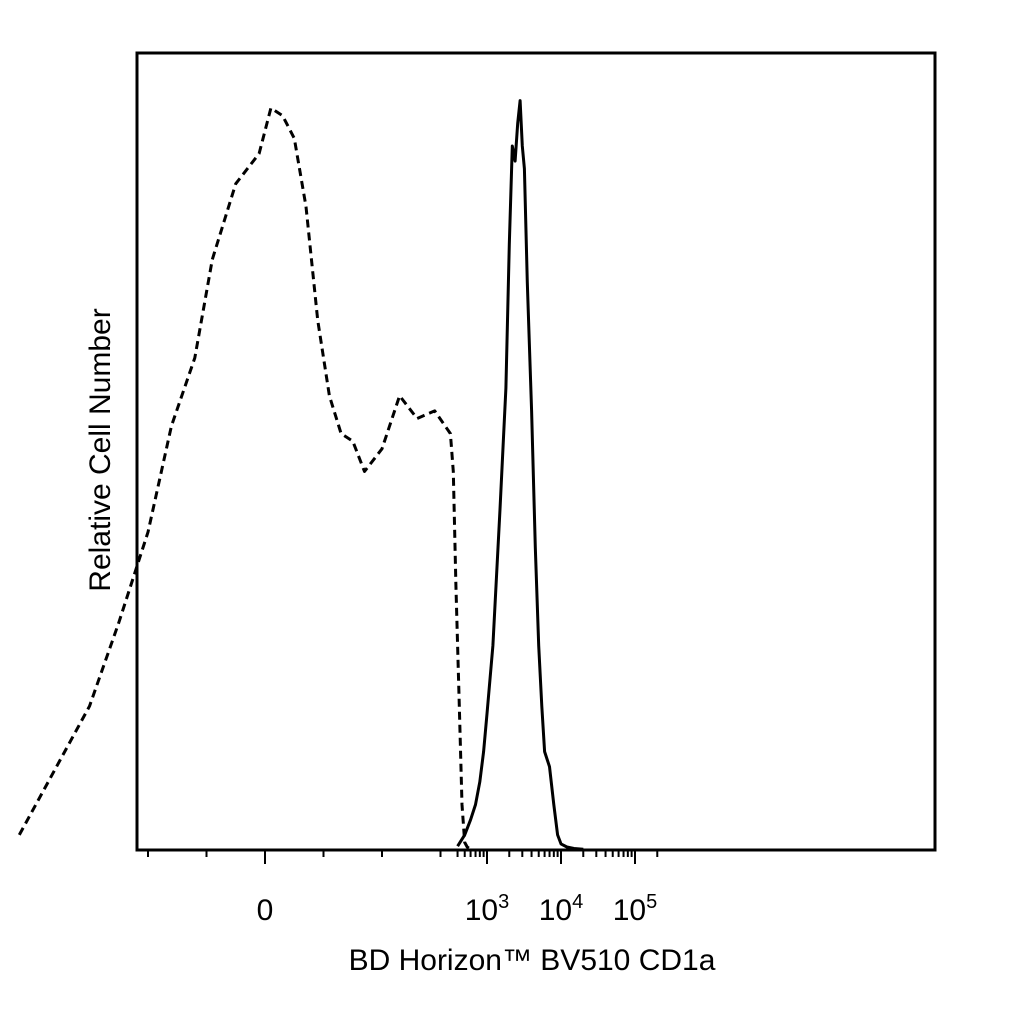 This screenshot has height=1024, width=1024. Describe the element at coordinates (100, 449) in the screenshot. I see `y-axis-title: Relative Cell Number` at that location.